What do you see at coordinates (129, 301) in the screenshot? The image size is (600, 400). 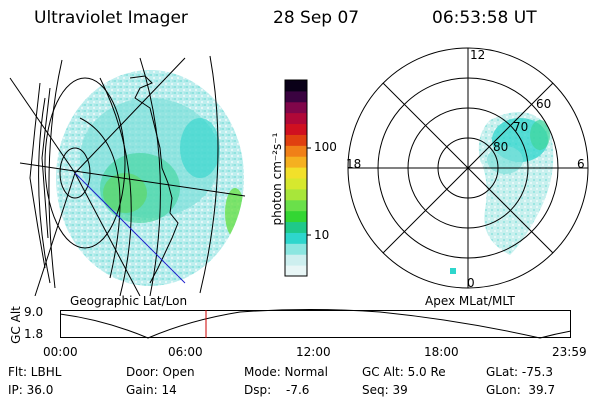 I see `geographic-panel-label: Geographic Lat/Lon` at bounding box center [129, 301].